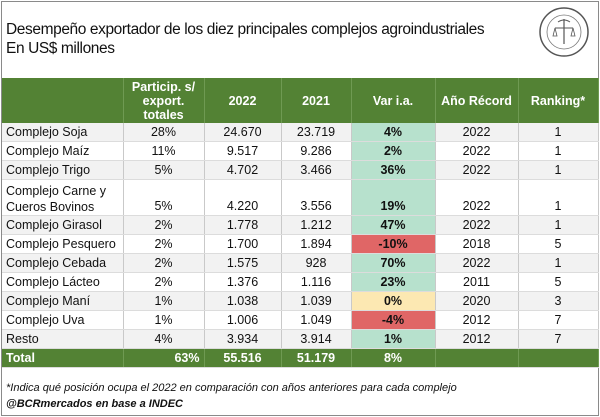 This screenshot has width=600, height=417. I want to click on total-complex-name: Total, so click(63, 358).